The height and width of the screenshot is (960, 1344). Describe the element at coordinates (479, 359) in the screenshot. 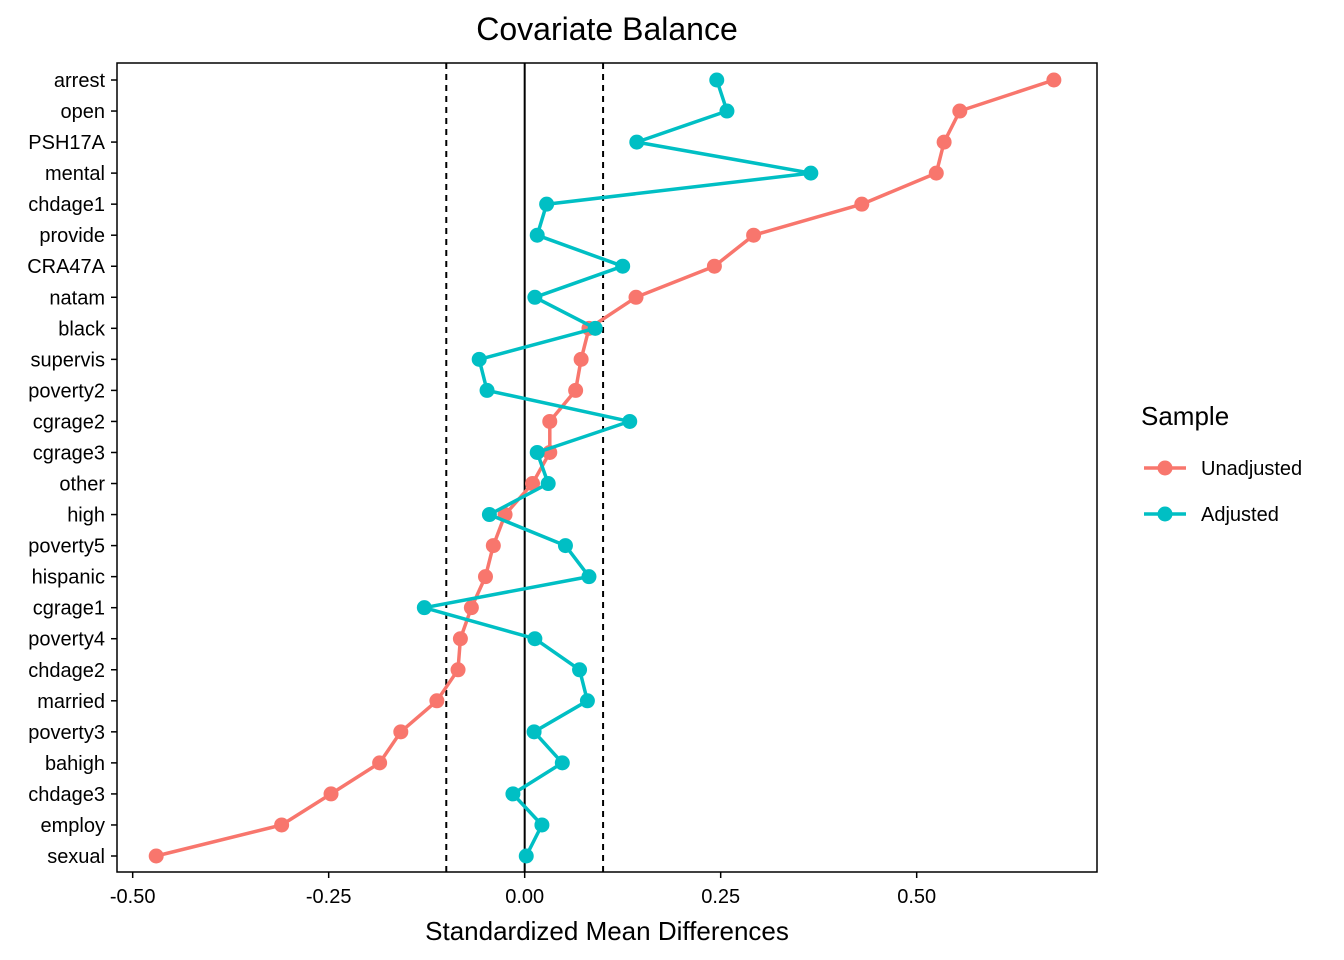

I see `point-adjusted-supervis` at that location.